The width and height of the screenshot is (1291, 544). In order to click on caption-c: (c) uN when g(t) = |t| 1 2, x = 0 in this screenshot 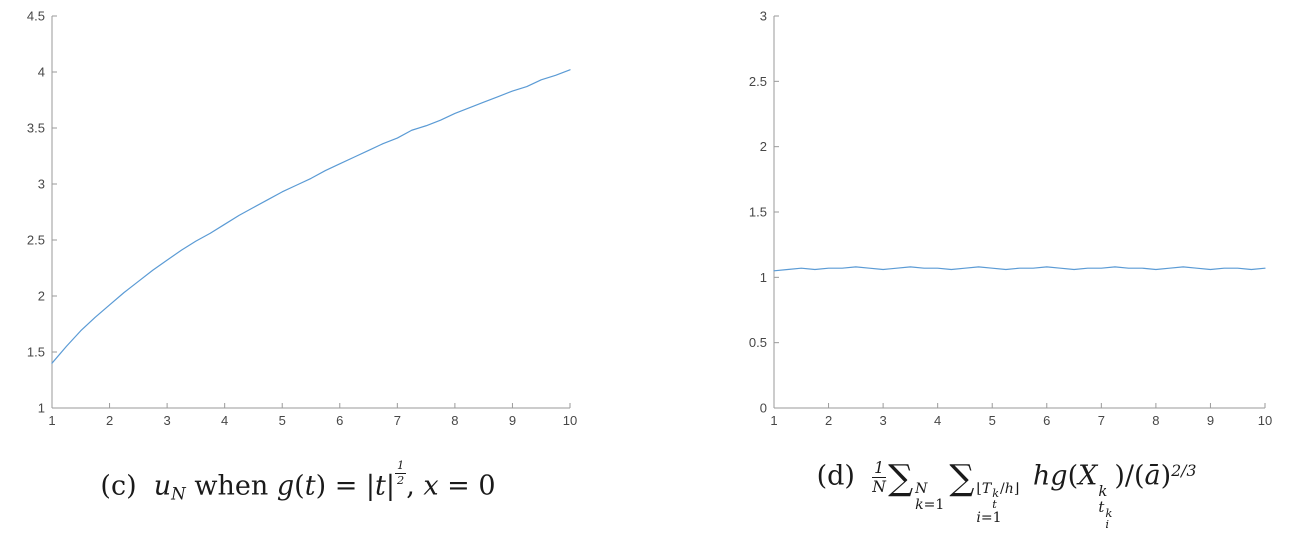, I will do `click(298, 481)`.